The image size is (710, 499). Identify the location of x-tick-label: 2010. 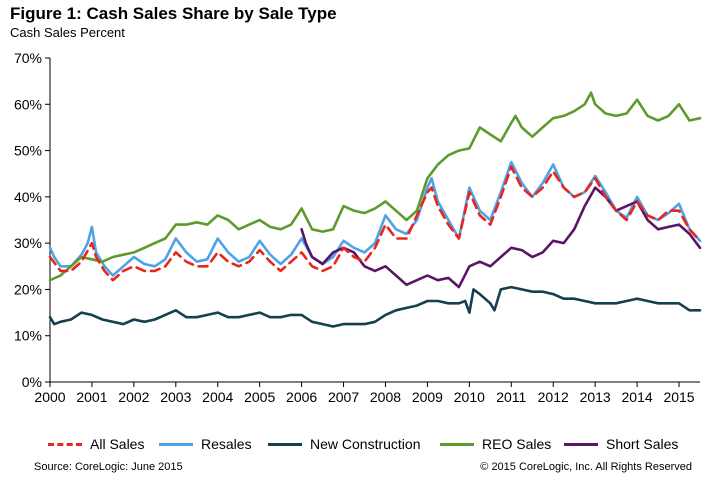
(469, 397).